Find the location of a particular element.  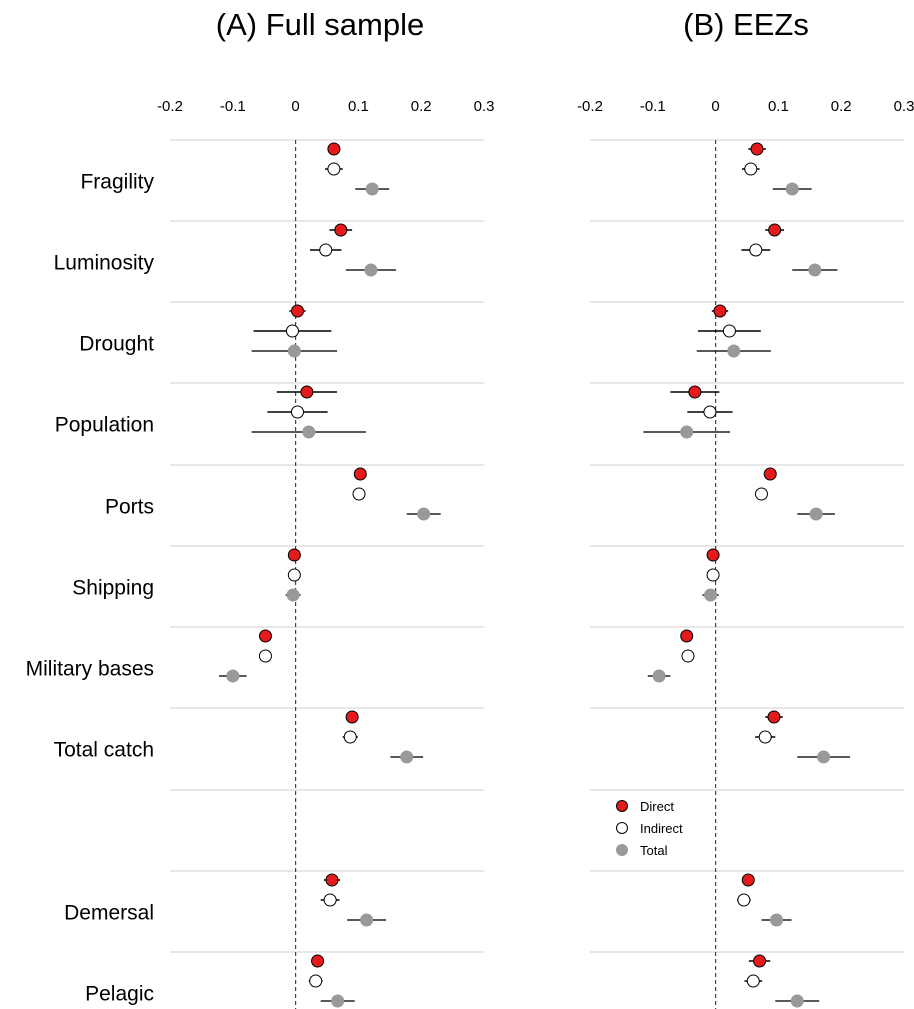

row-label: Total catch is located at coordinates (104, 750).